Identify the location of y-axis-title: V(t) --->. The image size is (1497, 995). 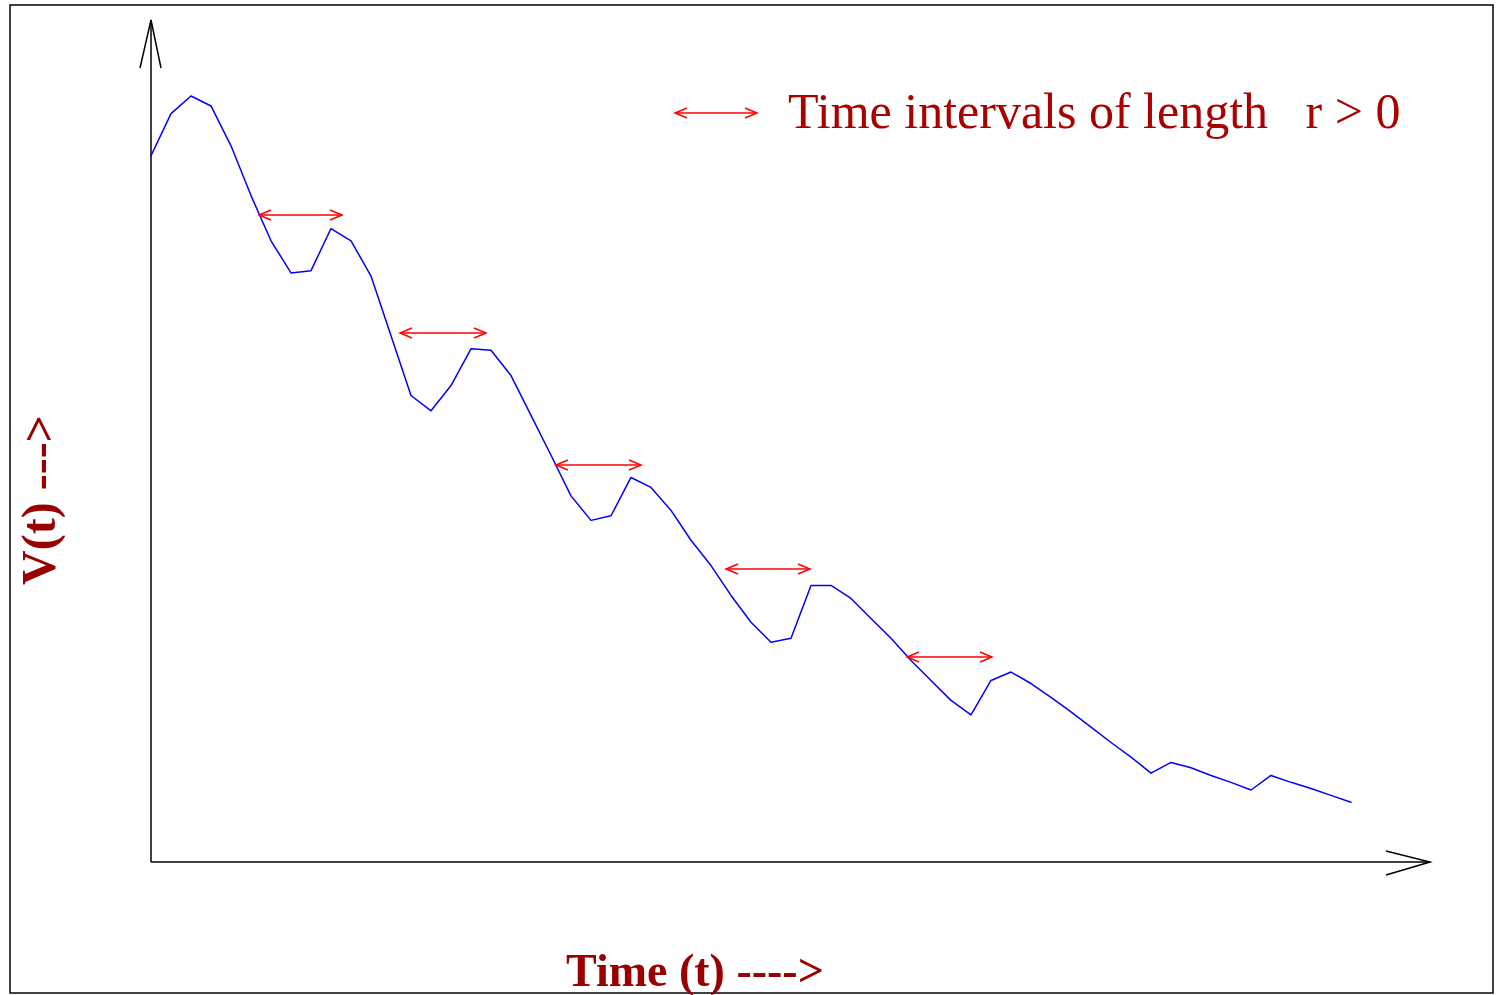
(39, 500).